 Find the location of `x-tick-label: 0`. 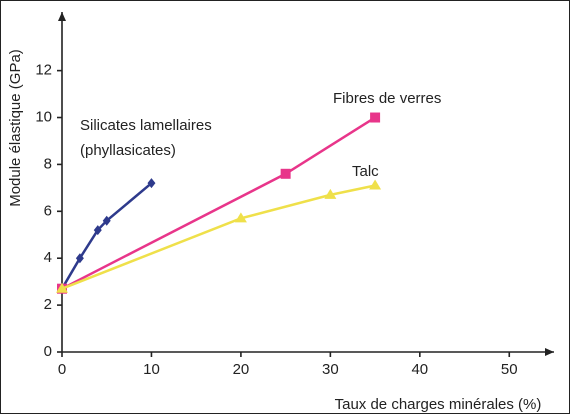

x-tick-label: 0 is located at coordinates (62, 369).